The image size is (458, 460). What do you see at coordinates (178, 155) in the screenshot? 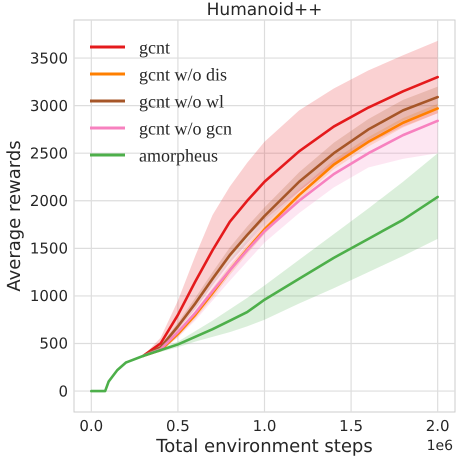
I see `legend-label: amorpheus` at bounding box center [178, 155].